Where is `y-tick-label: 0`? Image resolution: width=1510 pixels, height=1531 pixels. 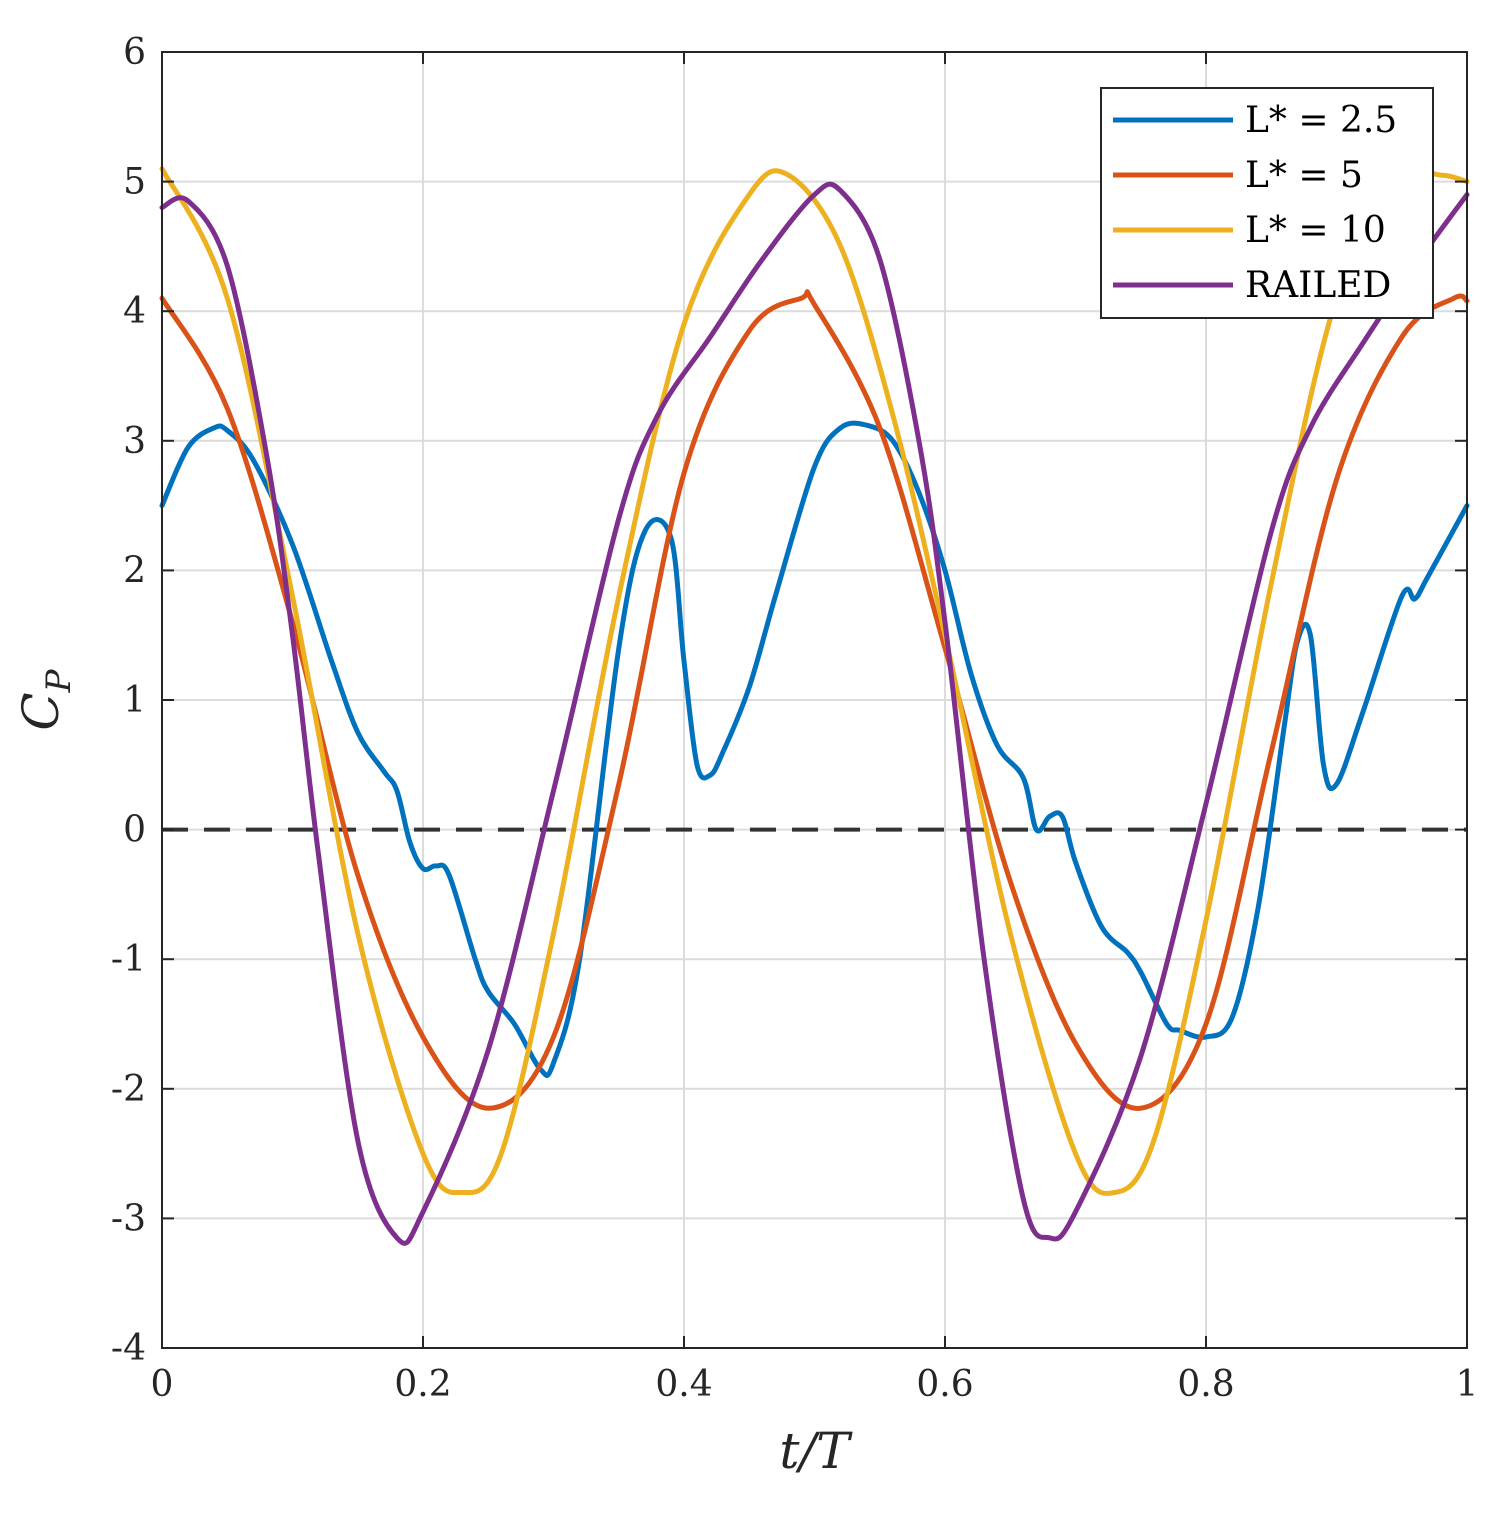 y-tick-label: 0 is located at coordinates (134, 830).